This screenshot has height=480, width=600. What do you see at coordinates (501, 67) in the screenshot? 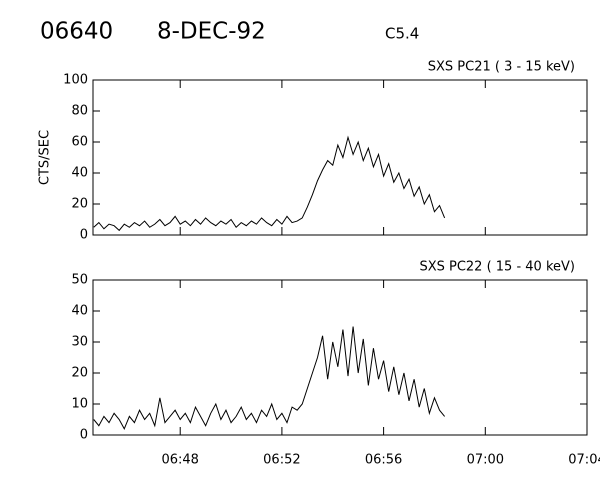
I see `panel-title: SXS PC21 ( 3 - 15 keV)` at bounding box center [501, 67].